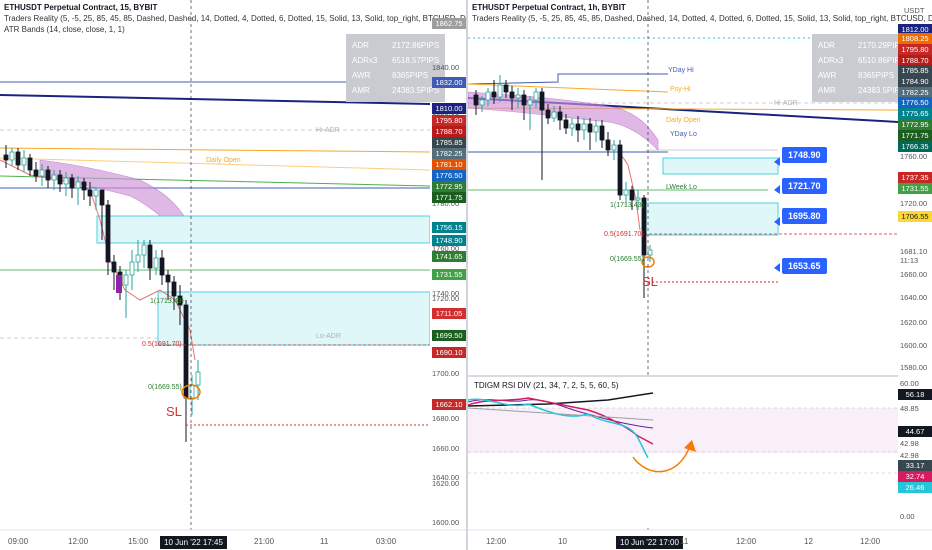 The width and height of the screenshot is (932, 550). I want to click on price-tag: 1810.00, so click(449, 108).